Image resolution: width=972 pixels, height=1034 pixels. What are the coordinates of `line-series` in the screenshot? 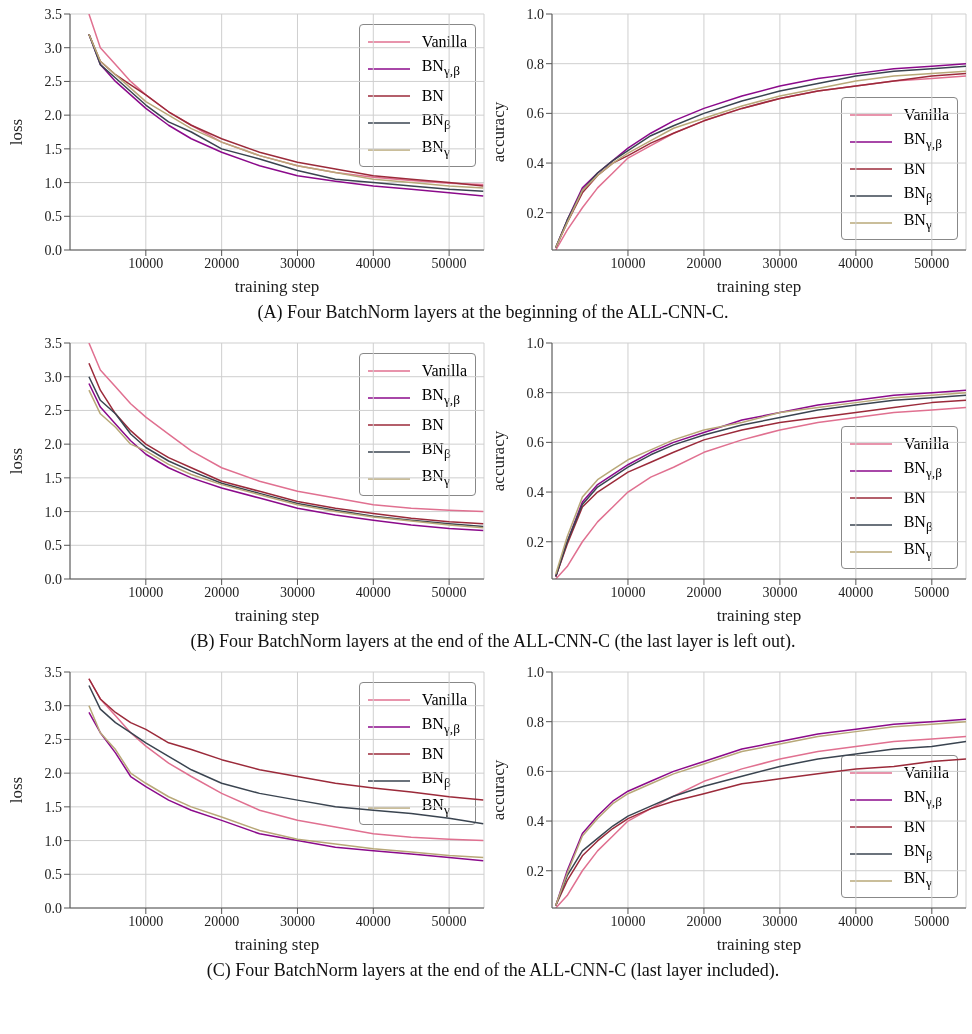 It's located at (286, 428).